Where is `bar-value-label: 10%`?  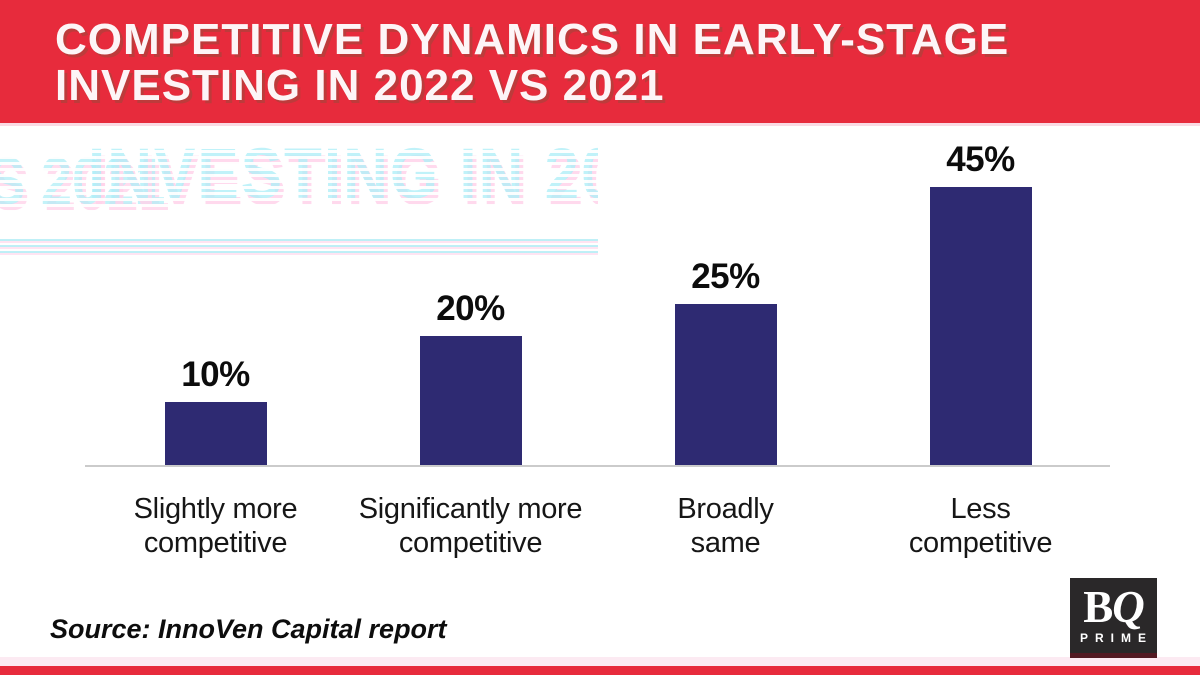
bar-value-label: 10% is located at coordinates (215, 374).